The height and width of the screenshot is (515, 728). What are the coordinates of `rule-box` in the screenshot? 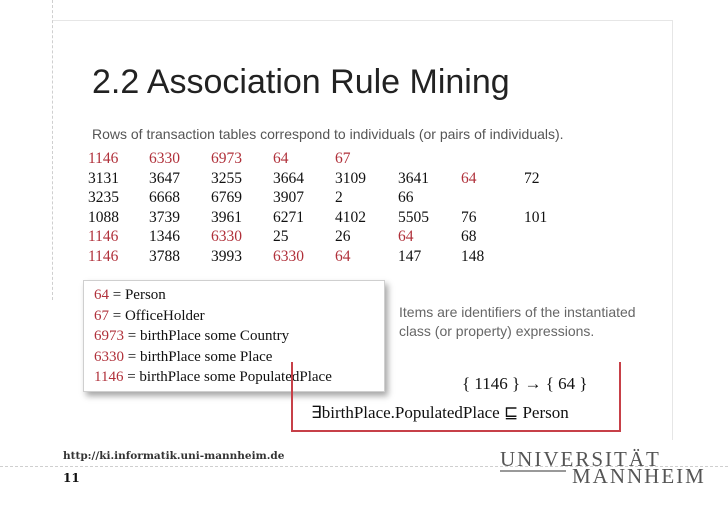 It's located at (456, 397).